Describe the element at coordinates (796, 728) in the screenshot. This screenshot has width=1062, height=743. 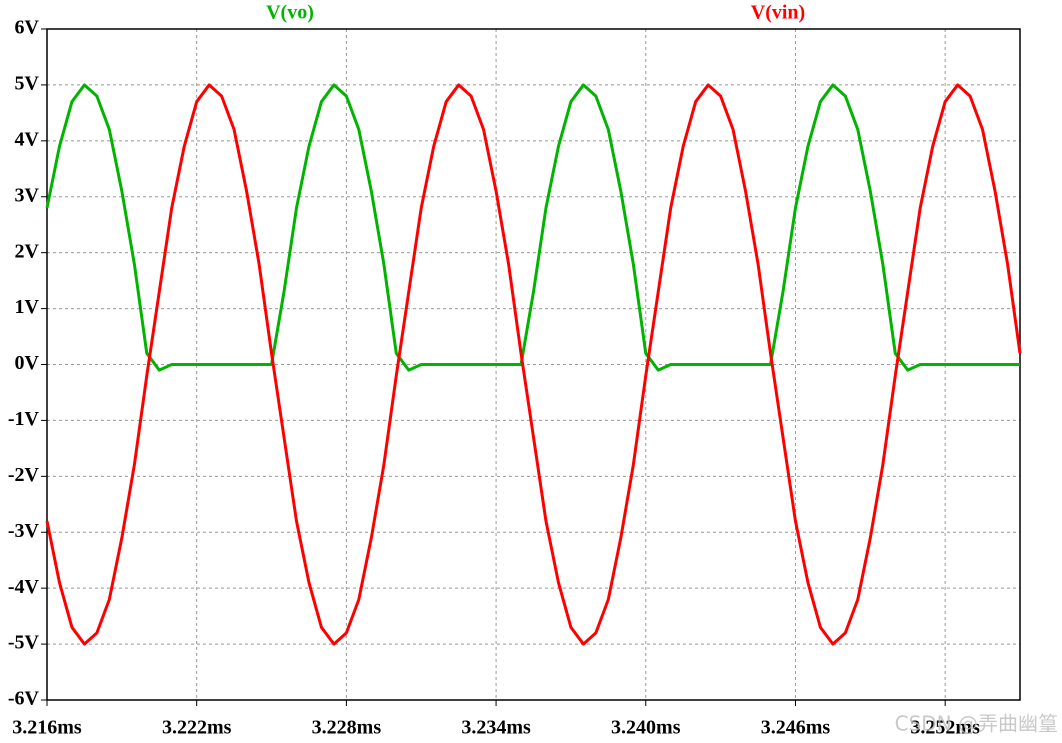
I see `x-tick-label: 3.246ms` at that location.